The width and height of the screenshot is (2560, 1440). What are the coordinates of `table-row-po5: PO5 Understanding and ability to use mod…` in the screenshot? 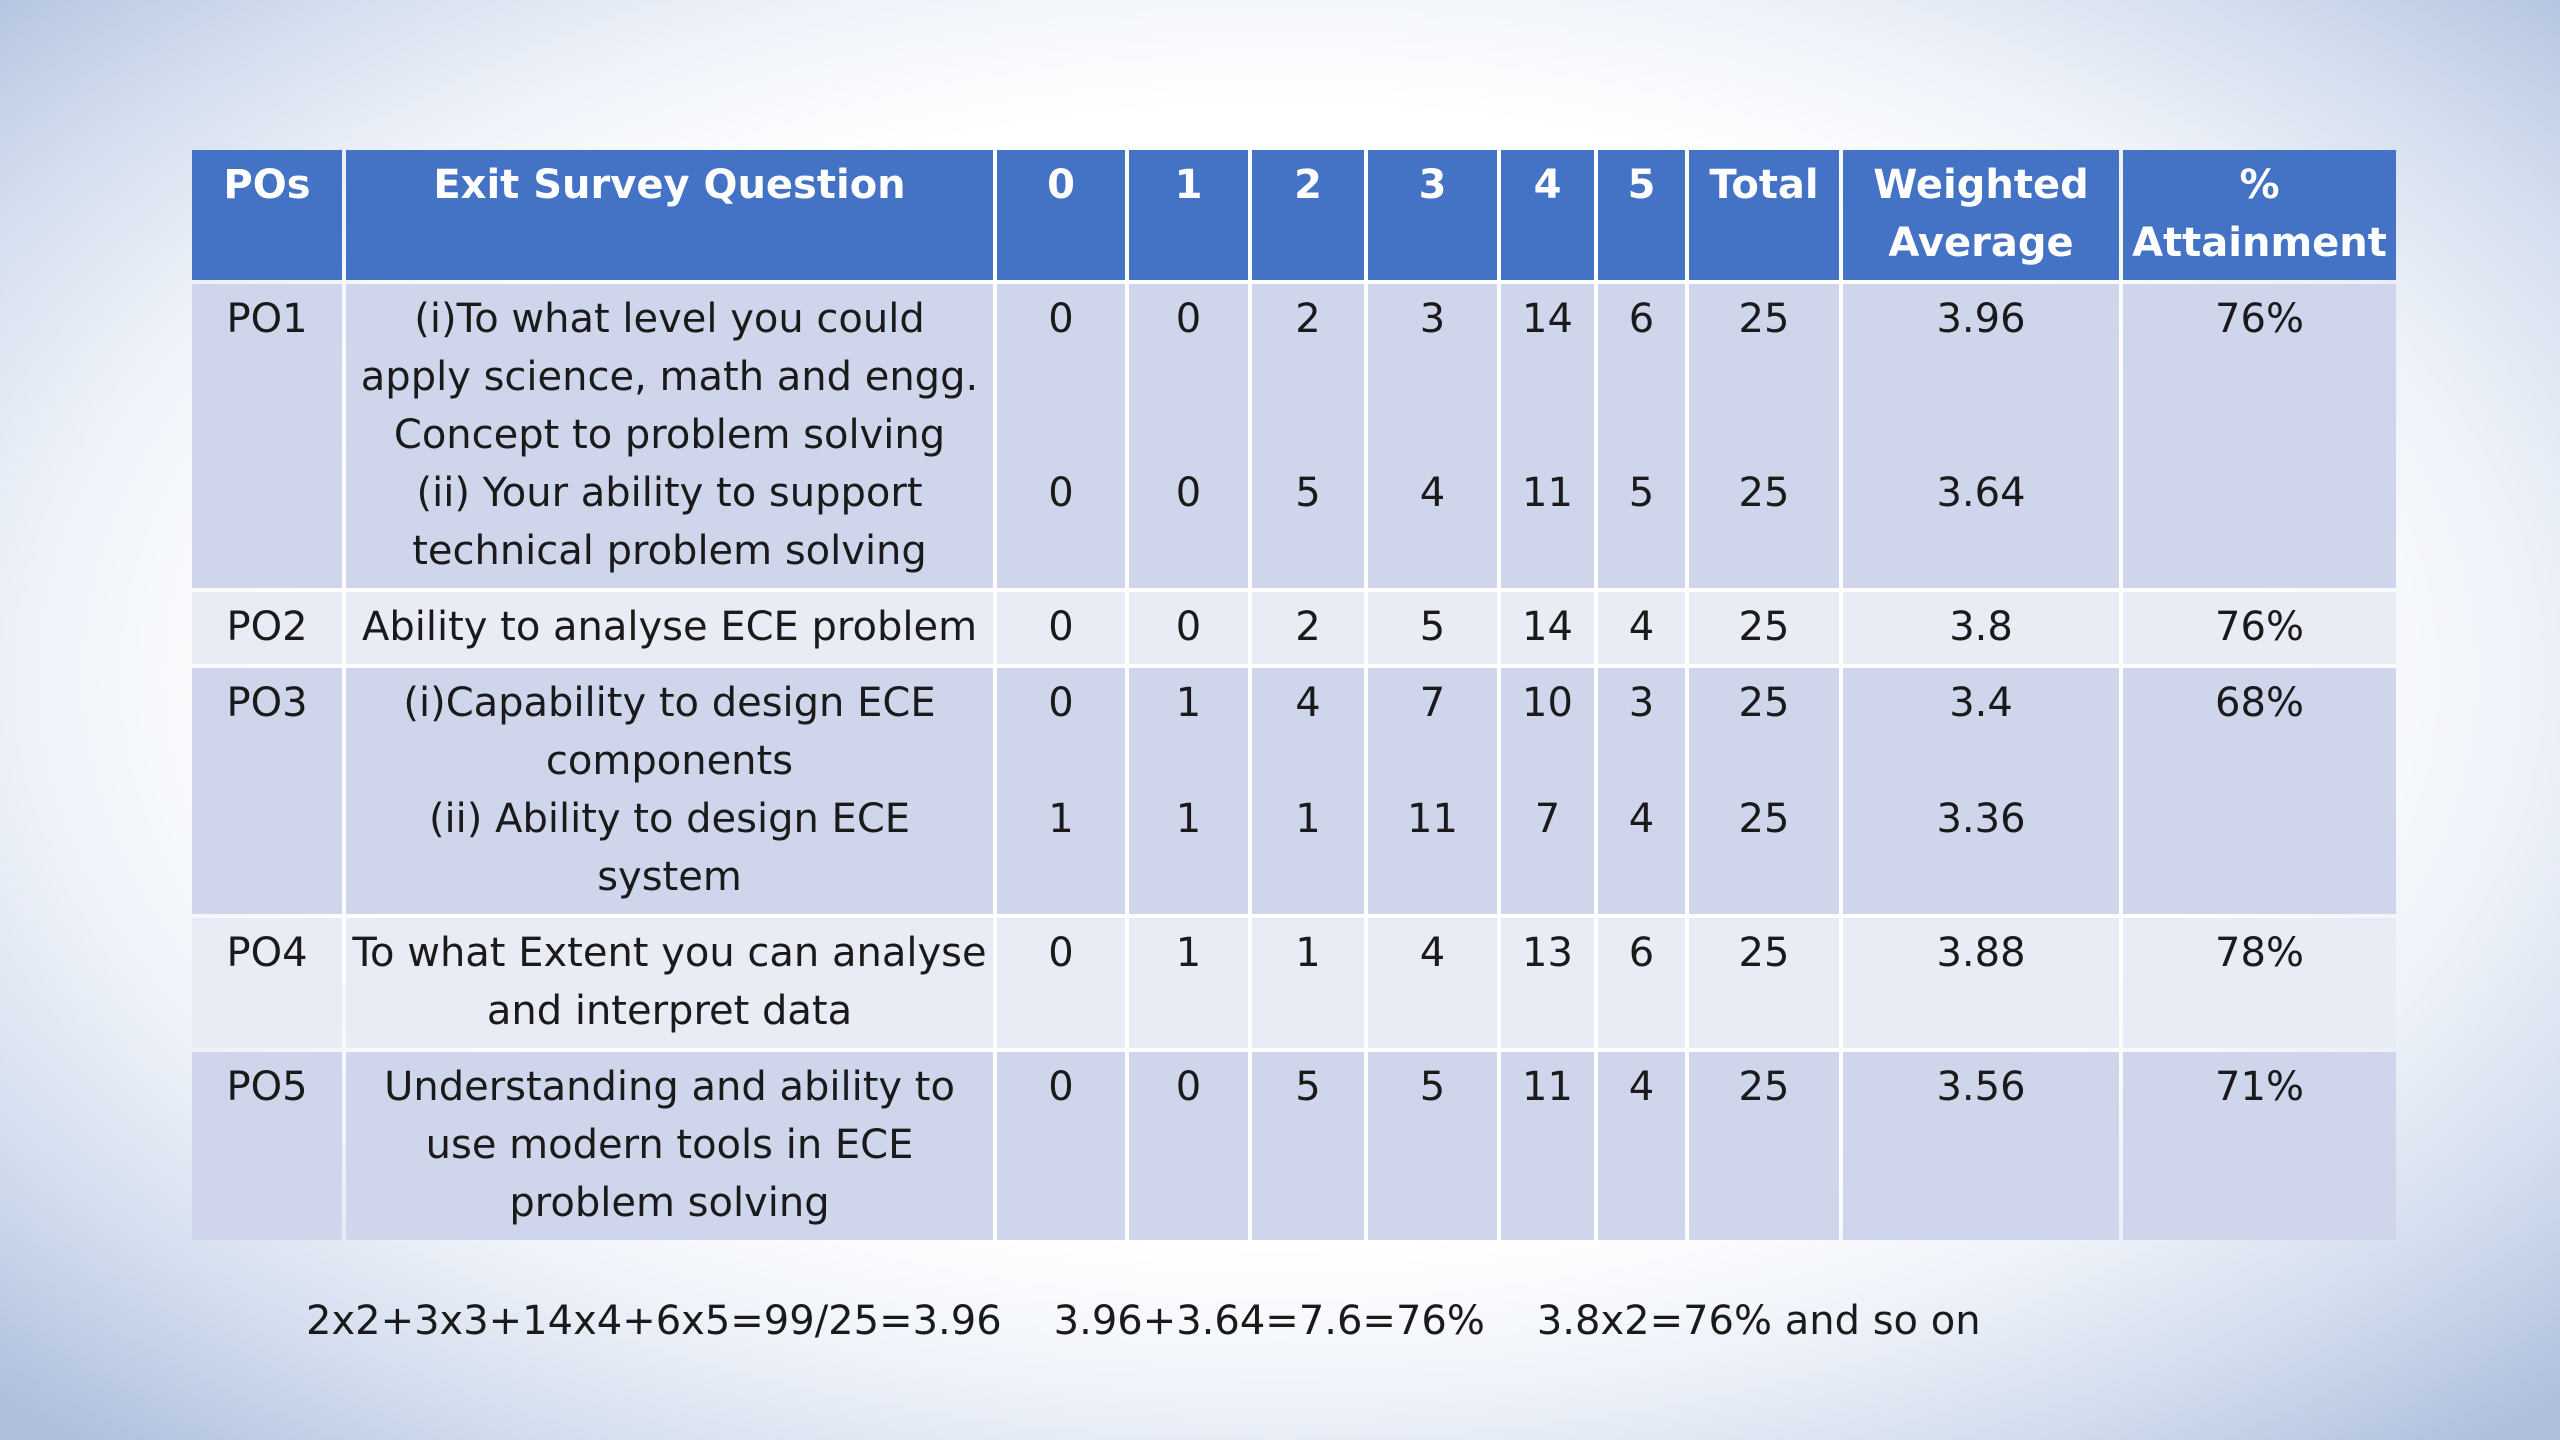 It's located at (1294, 1146).